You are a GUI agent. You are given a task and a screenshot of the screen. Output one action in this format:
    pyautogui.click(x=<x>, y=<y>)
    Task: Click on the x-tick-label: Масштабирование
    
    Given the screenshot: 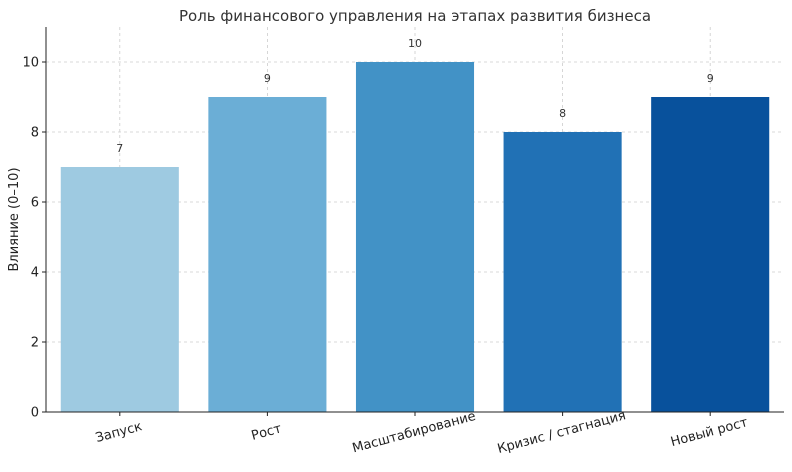 What is the action you would take?
    pyautogui.click(x=414, y=432)
    